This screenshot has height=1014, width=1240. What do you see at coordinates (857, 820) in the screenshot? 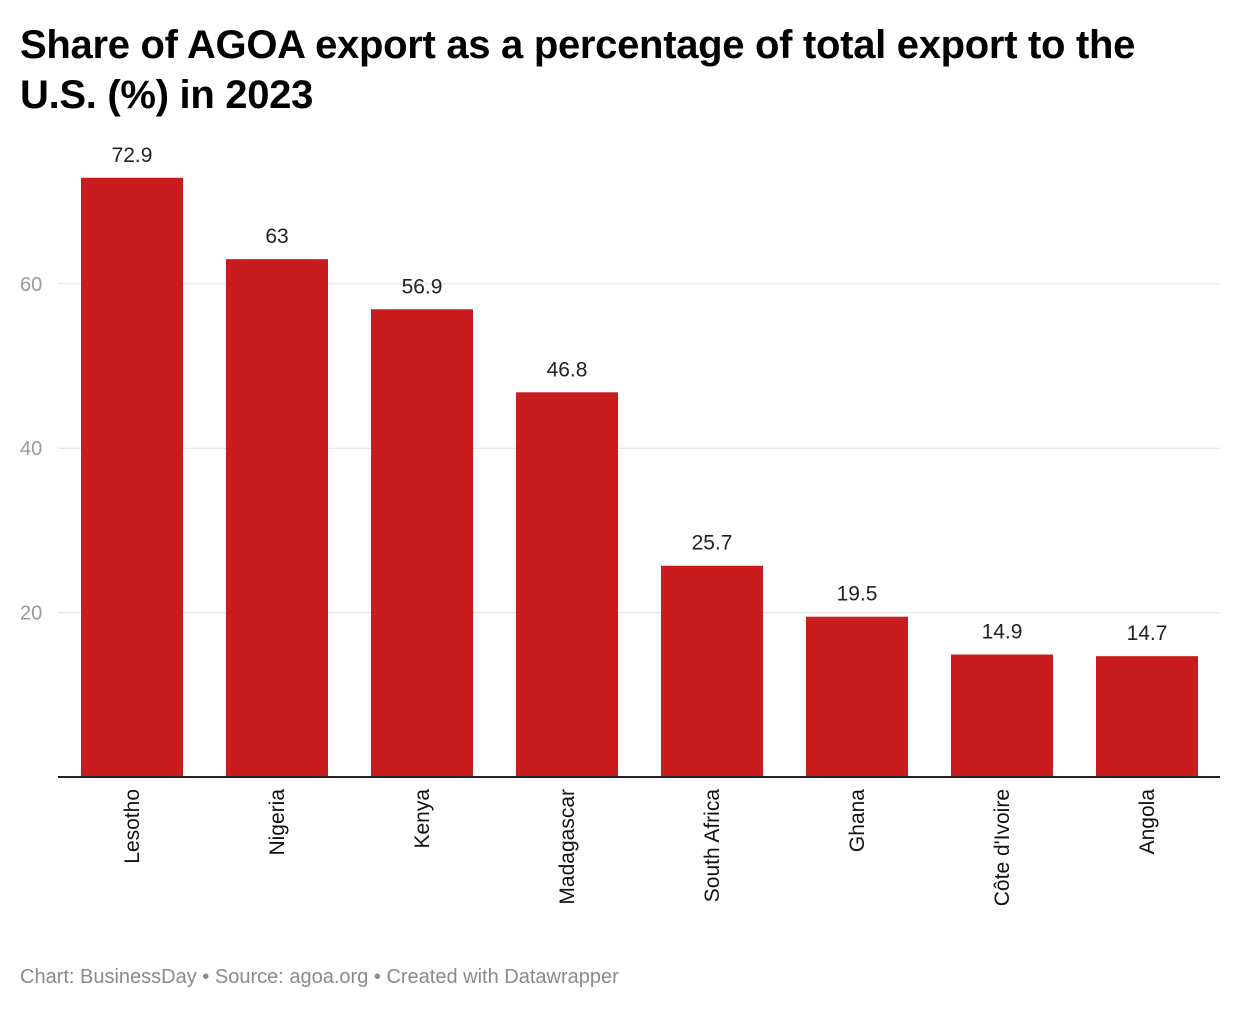
I see `category-label: Ghana` at bounding box center [857, 820].